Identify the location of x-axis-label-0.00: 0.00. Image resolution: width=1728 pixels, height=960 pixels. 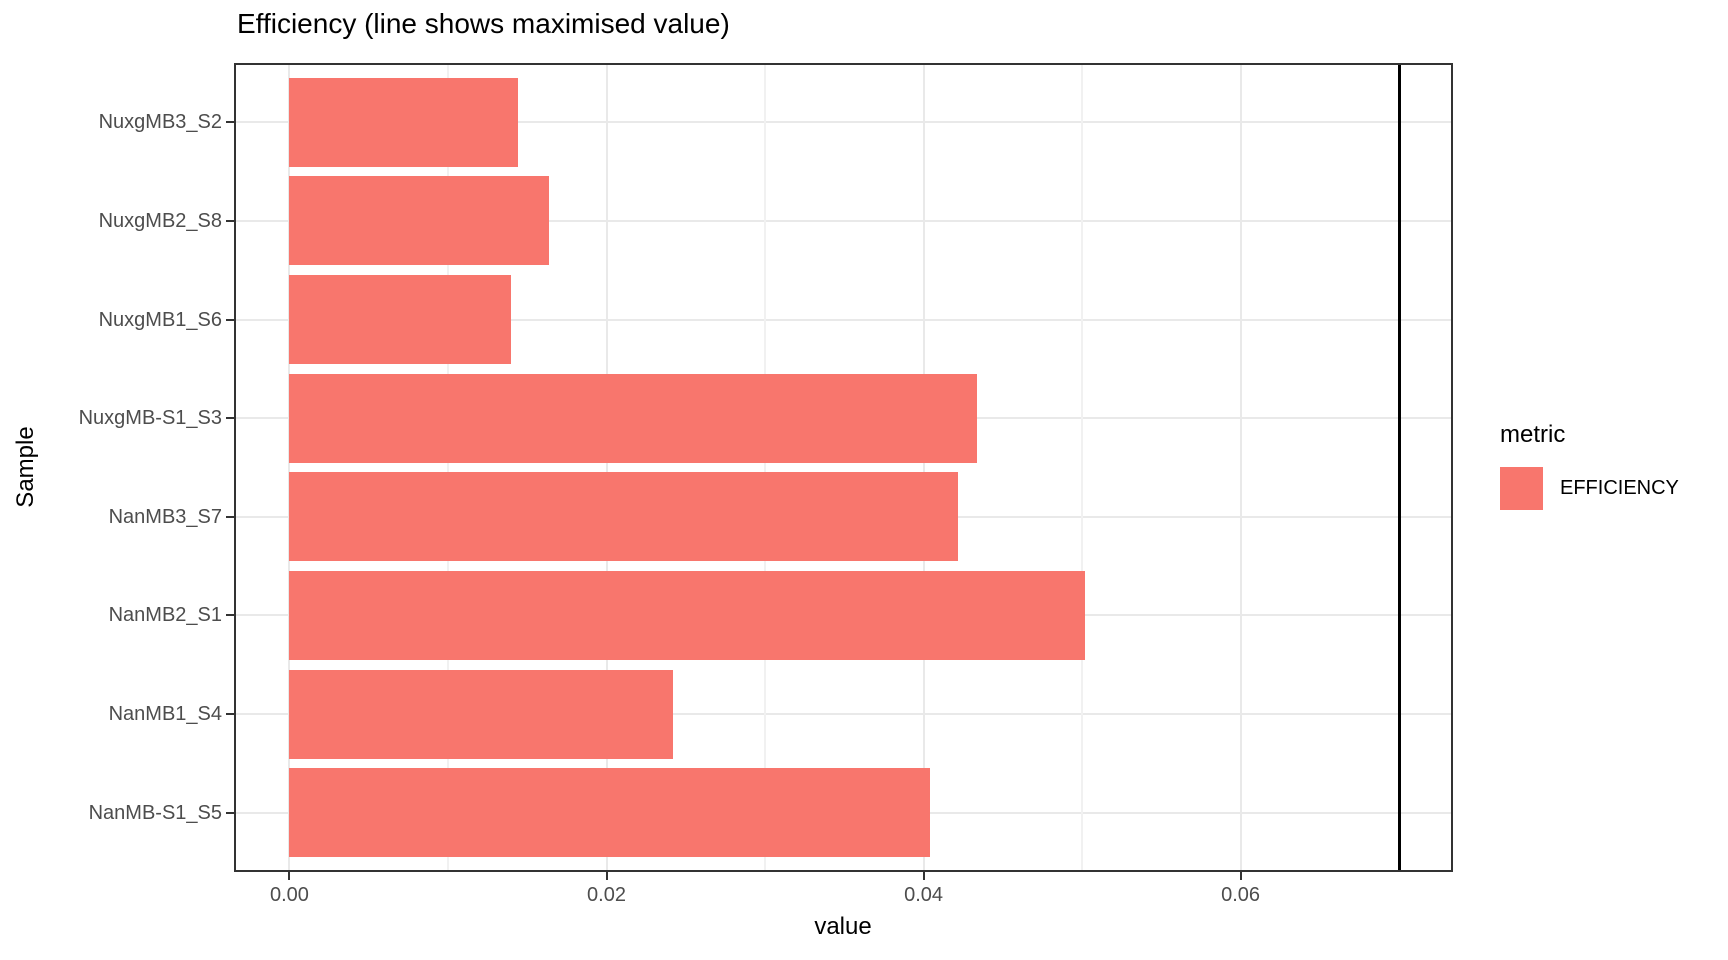
(289, 895).